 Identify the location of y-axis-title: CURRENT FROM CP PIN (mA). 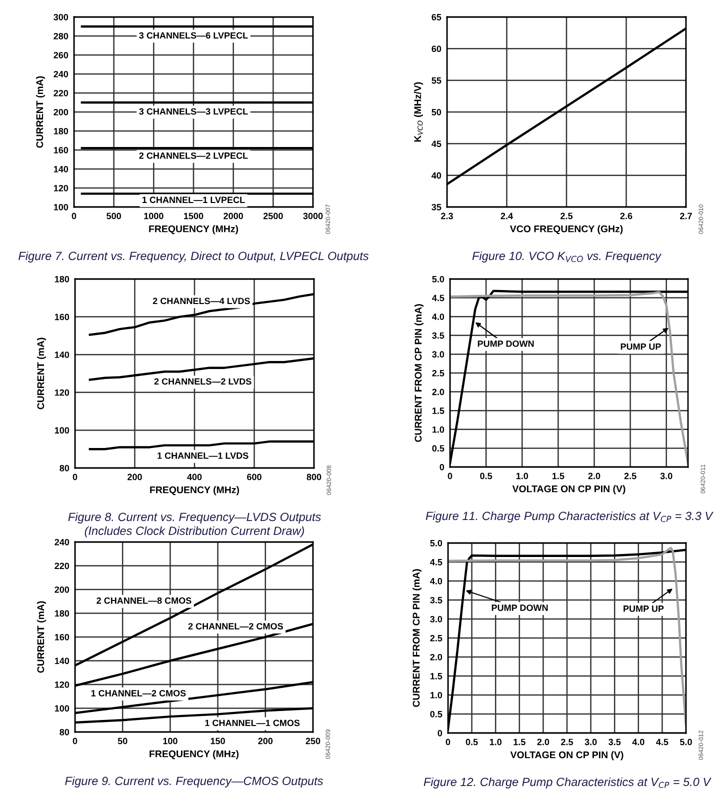
(417, 638).